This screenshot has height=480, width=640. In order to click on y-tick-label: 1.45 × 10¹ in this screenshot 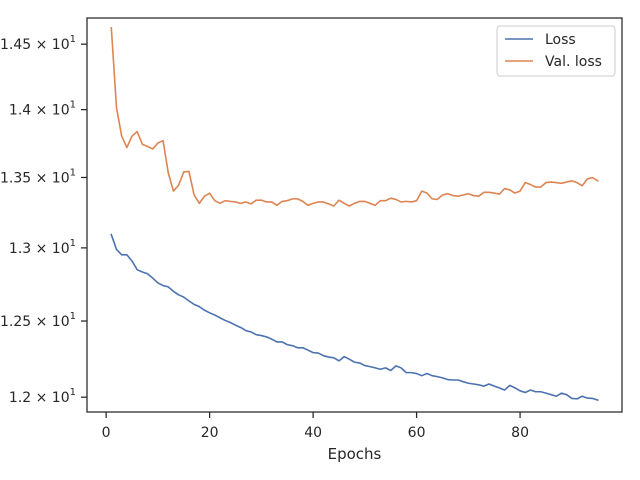, I will do `click(38, 43)`.